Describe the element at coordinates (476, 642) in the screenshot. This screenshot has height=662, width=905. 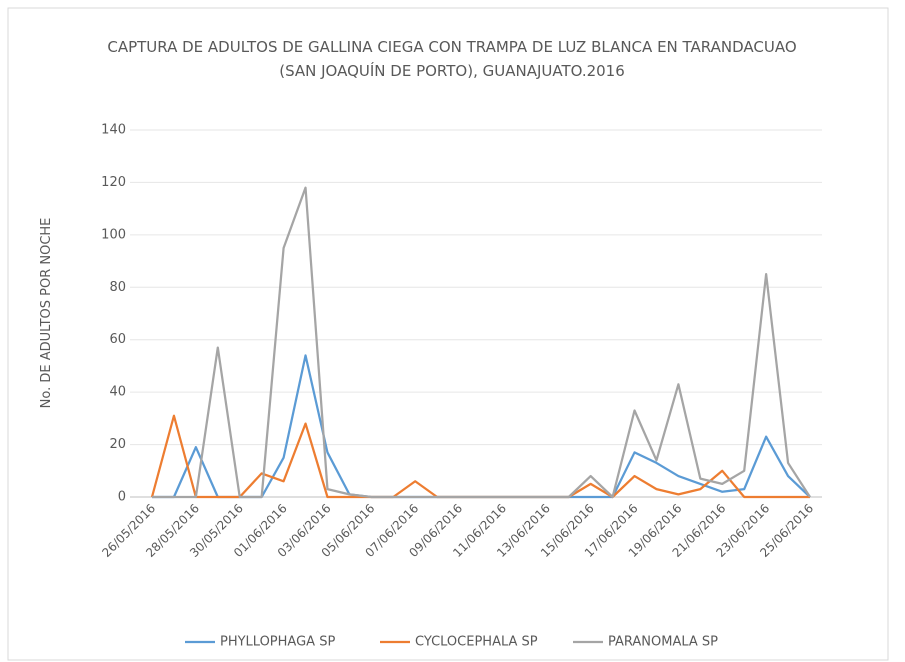
I see `legend-label: CYCLOCEPHALA SP` at that location.